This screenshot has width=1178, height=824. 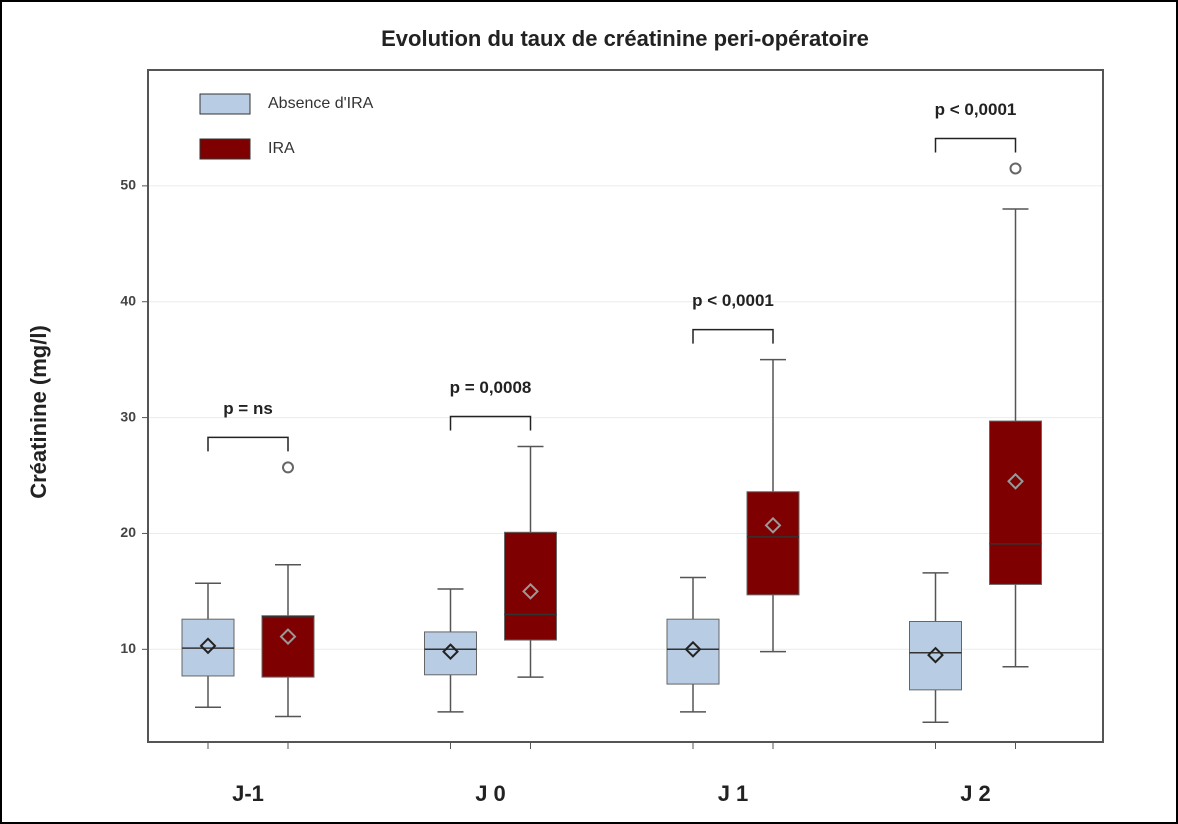 What do you see at coordinates (128, 300) in the screenshot?
I see `y-tick-label: 40` at bounding box center [128, 300].